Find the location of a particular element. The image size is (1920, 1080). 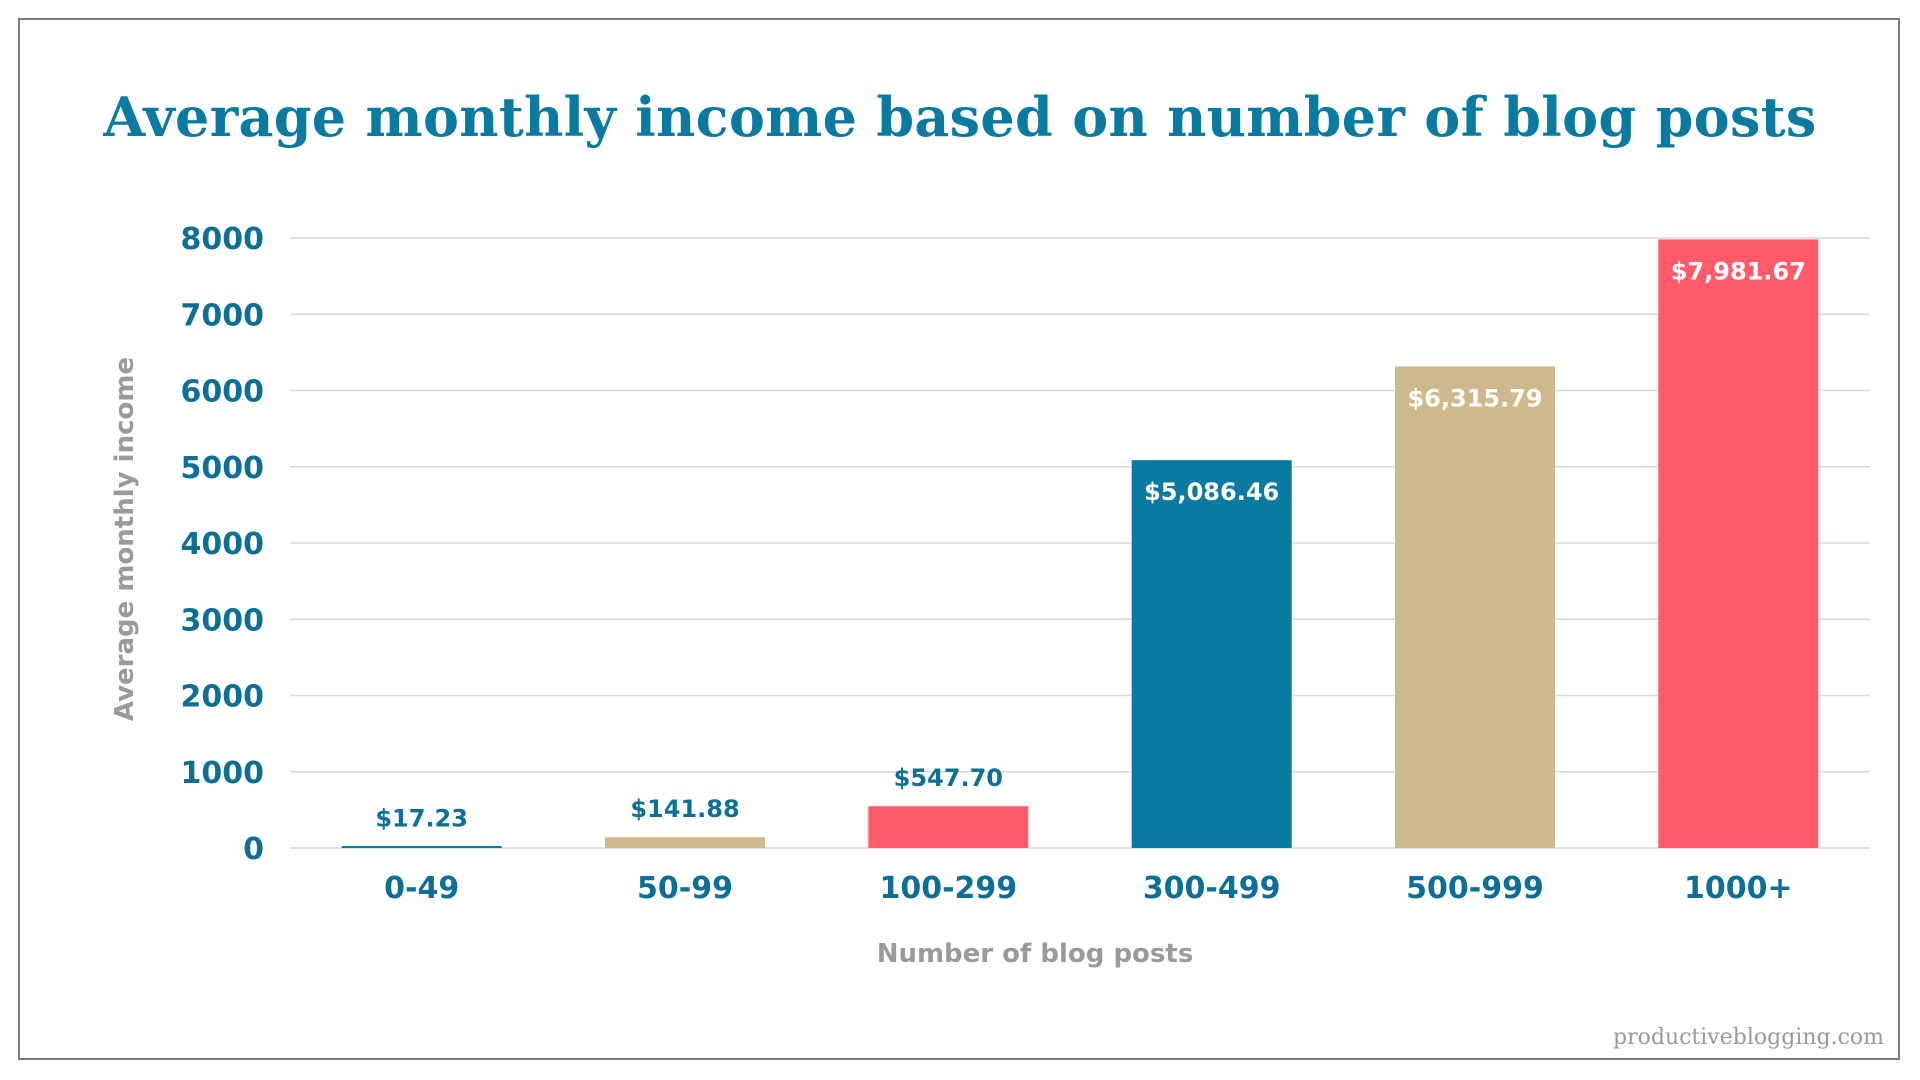

y-tick-label: 1000 is located at coordinates (223, 773).